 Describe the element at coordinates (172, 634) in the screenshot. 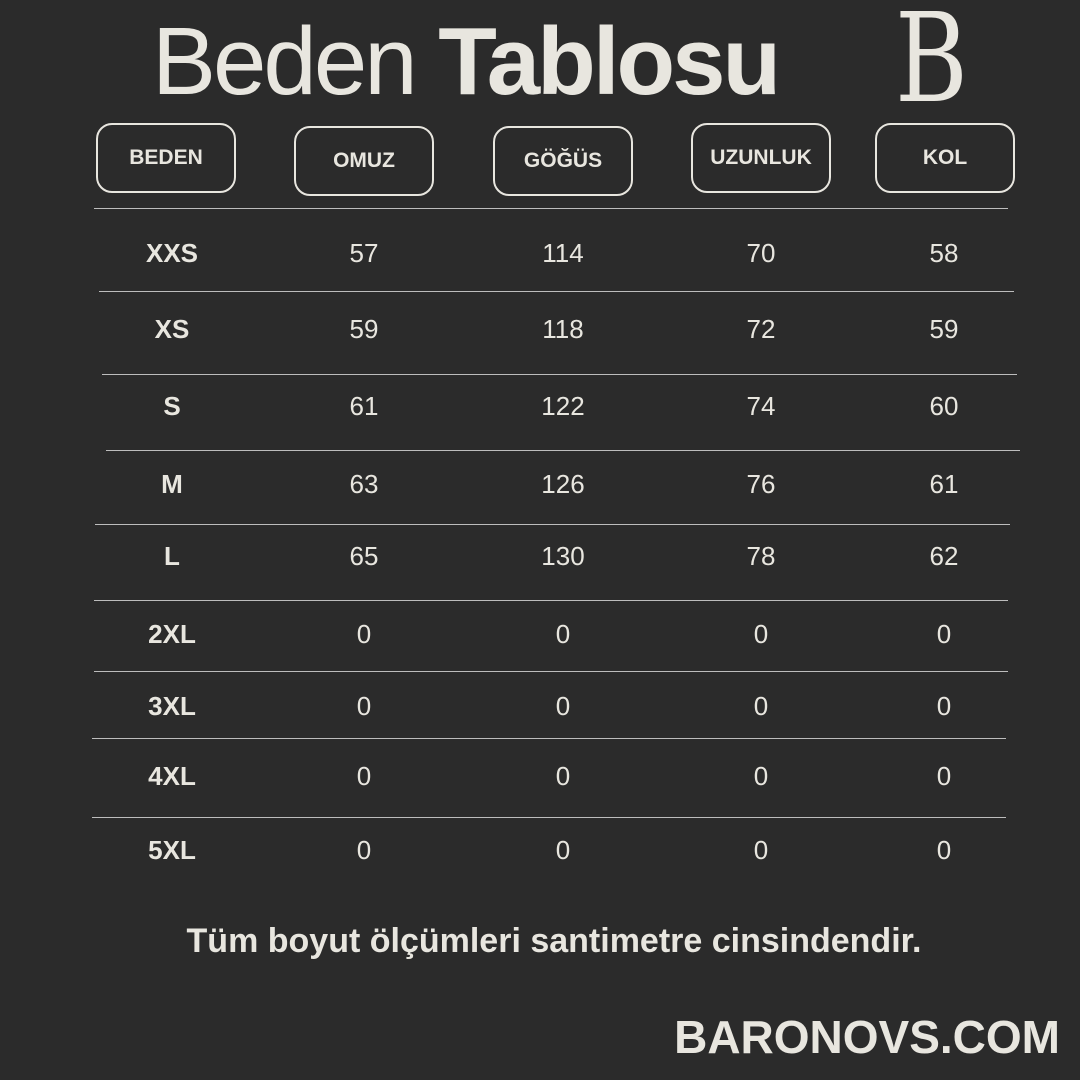

I see `size-label: 2XL` at that location.